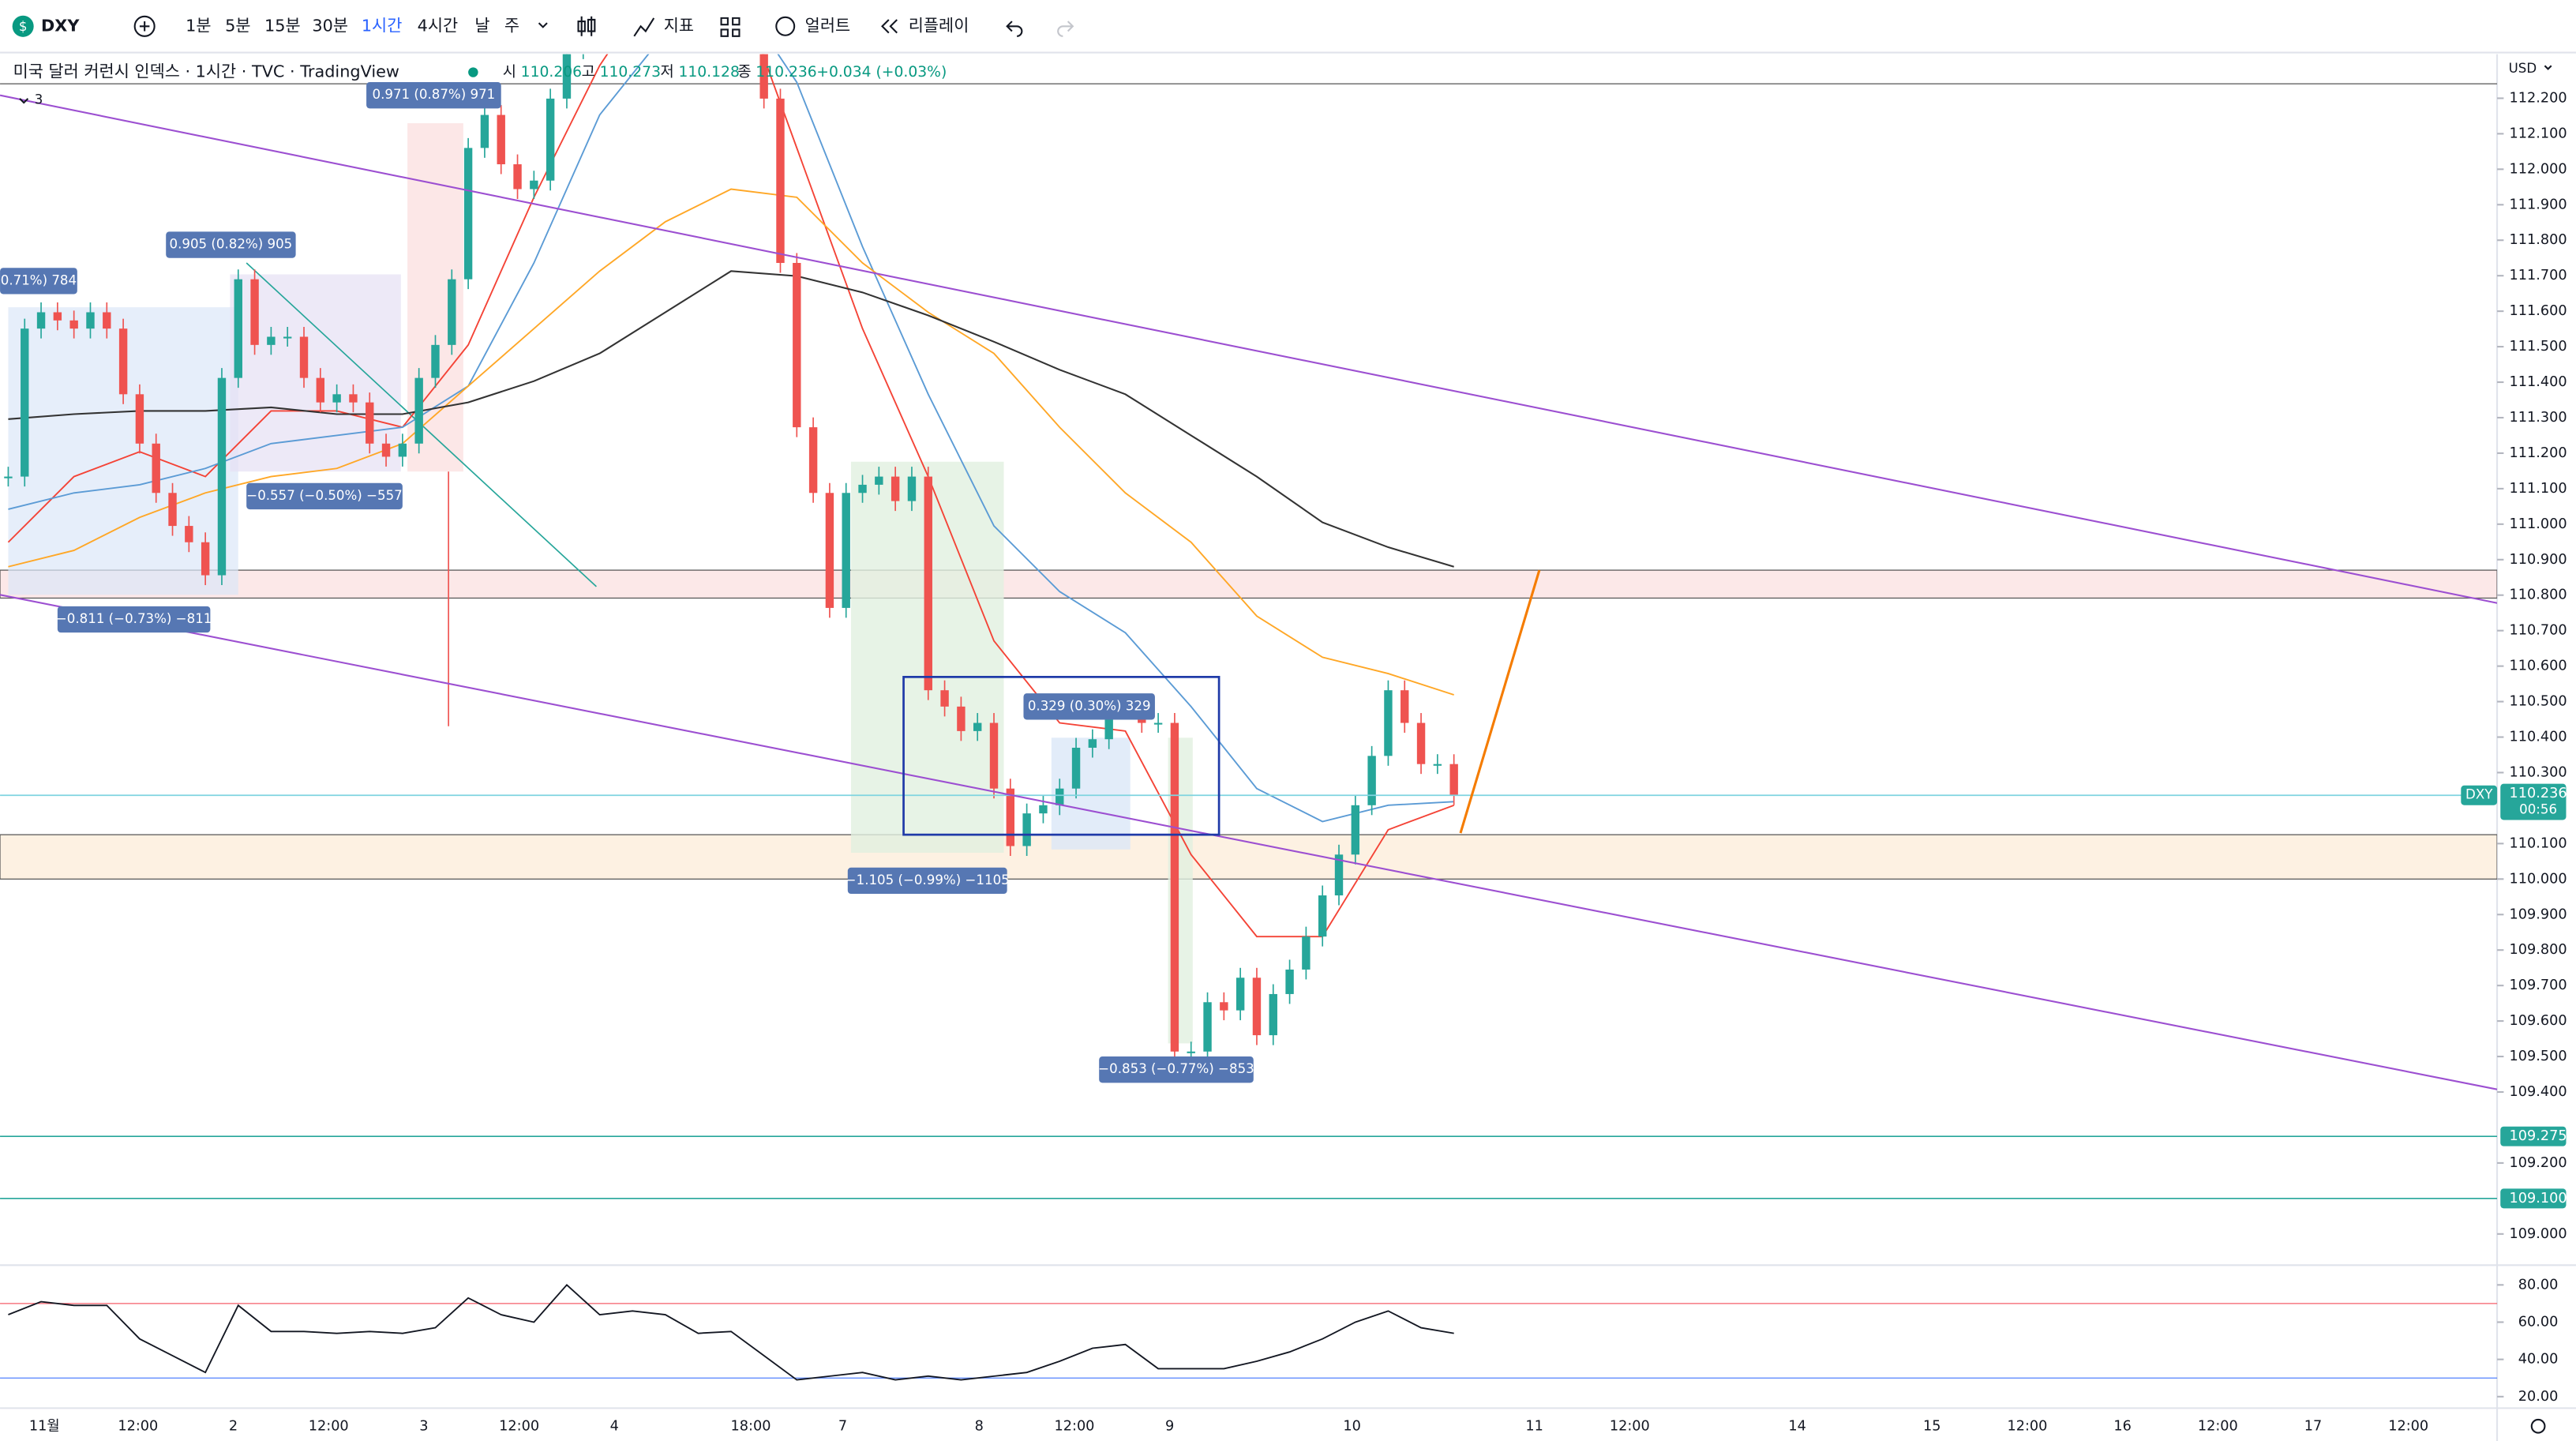 The height and width of the screenshot is (1441, 2576). I want to click on symbol-tag, so click(2479, 795).